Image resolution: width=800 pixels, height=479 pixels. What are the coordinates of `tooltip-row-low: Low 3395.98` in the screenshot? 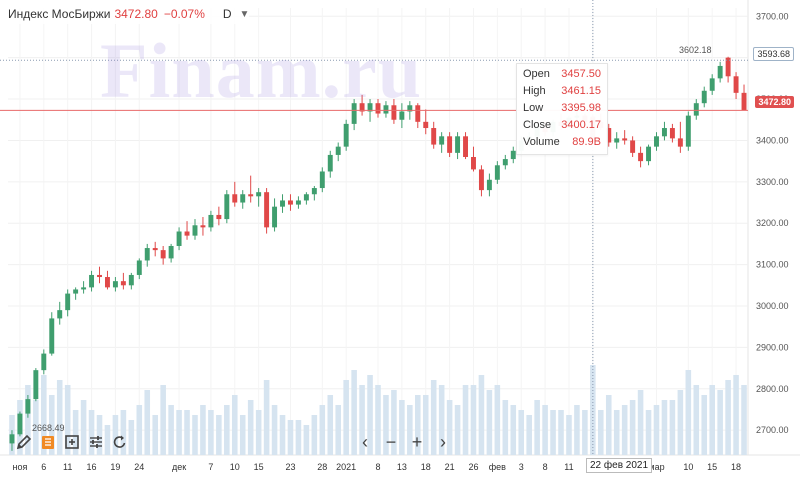 It's located at (562, 108).